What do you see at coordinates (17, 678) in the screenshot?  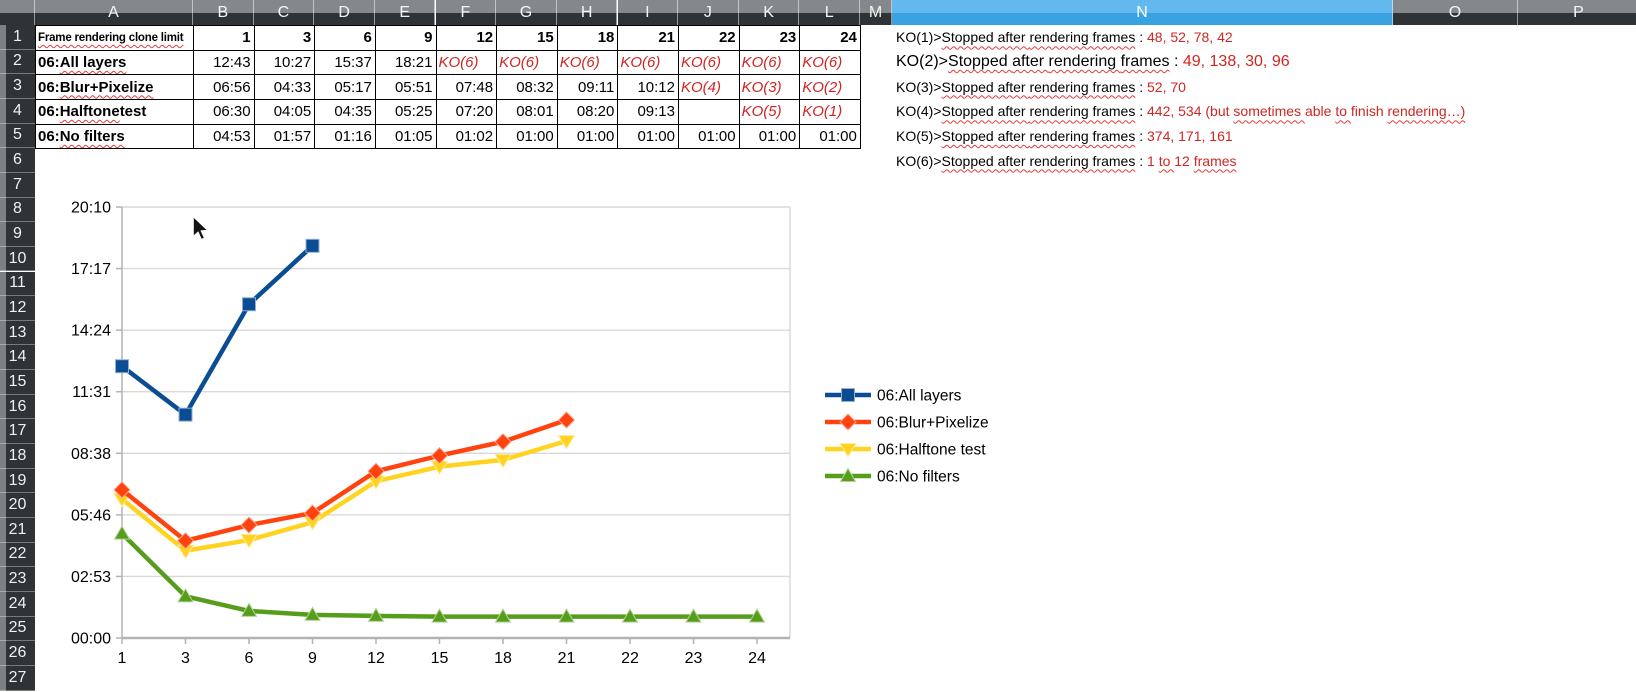 I see `row-header-27: 27` at bounding box center [17, 678].